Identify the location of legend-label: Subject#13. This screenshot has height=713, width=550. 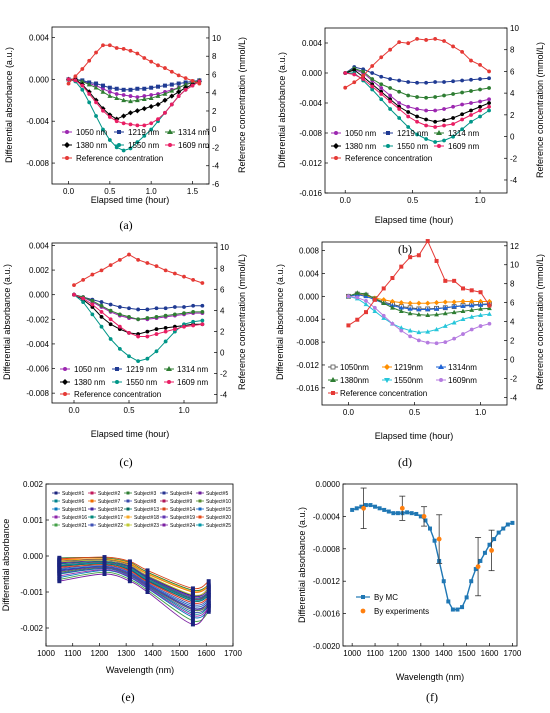
(146, 510).